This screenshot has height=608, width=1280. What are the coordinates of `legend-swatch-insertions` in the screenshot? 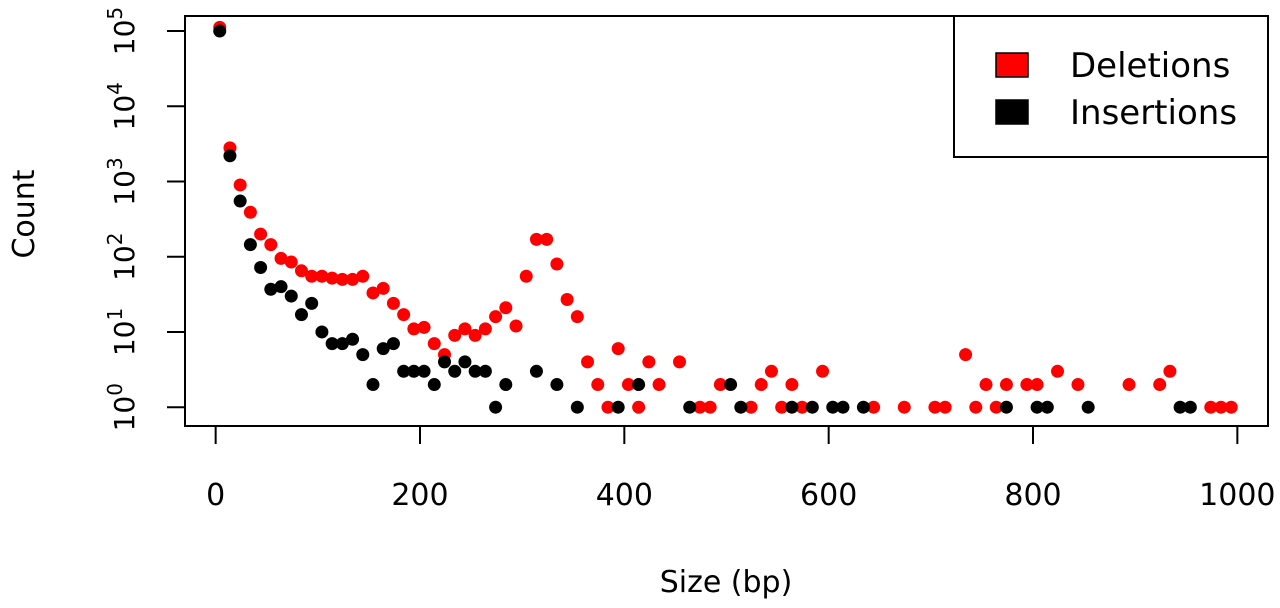 It's located at (1012, 112).